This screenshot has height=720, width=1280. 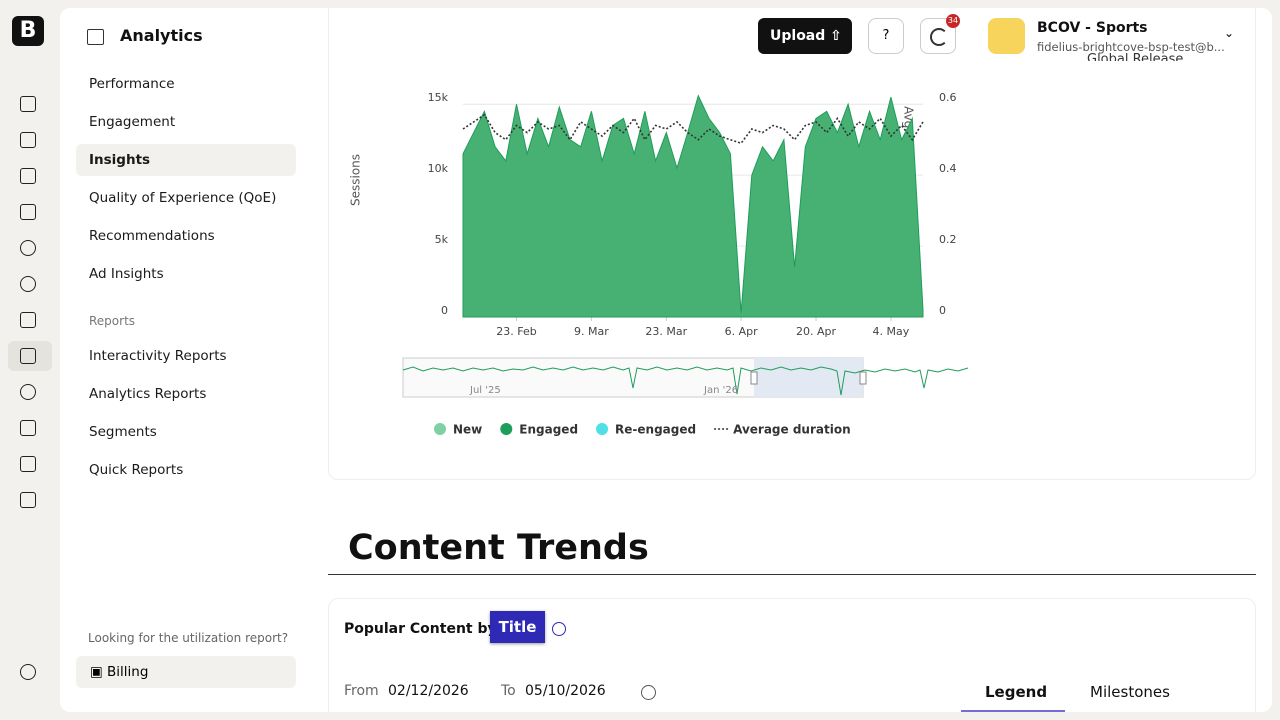 What do you see at coordinates (136, 470) in the screenshot?
I see `nav-item: Quick Reports` at bounding box center [136, 470].